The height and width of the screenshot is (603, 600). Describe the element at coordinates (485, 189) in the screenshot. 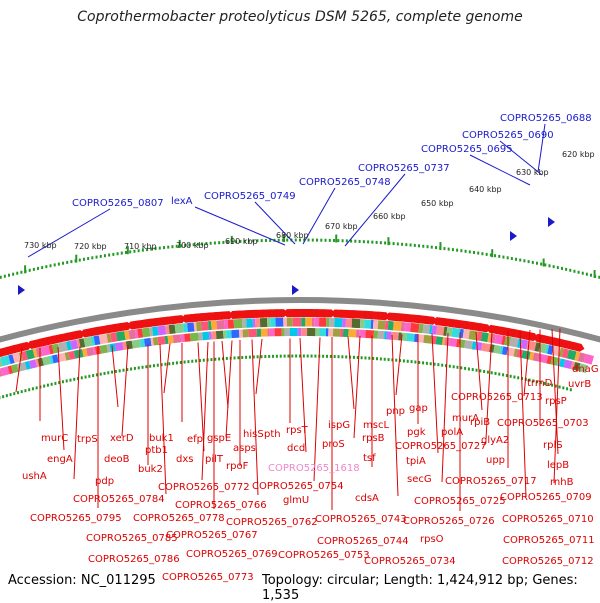

I see `kbp-tick-label: 640 kbp` at that location.